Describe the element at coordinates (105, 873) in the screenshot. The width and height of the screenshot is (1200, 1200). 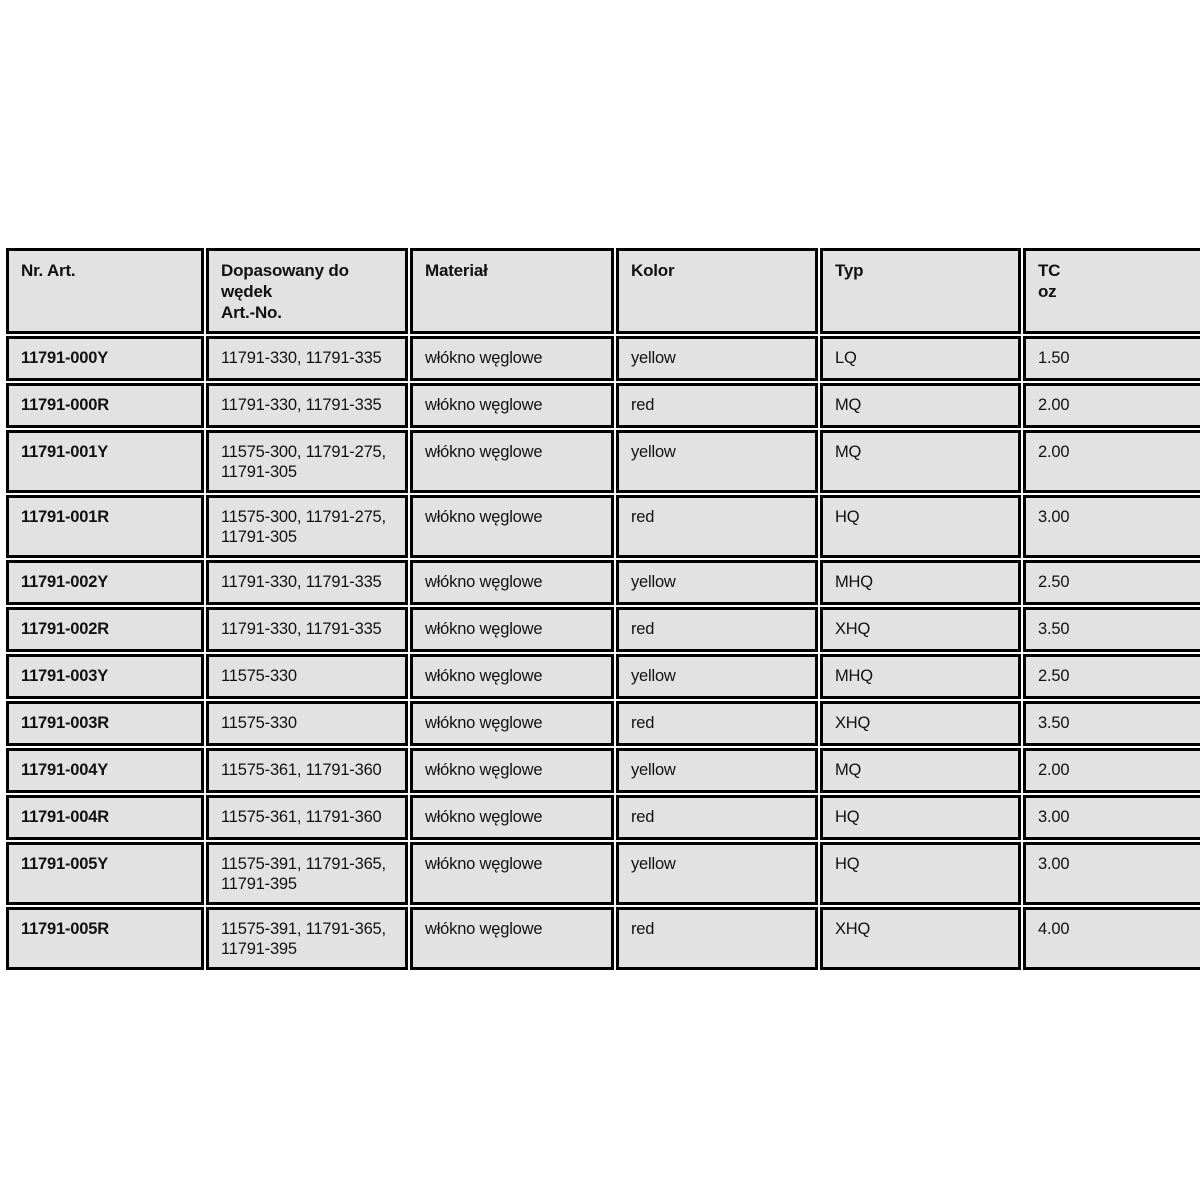
I see `cell-nr-art: 11791-005Y` at that location.